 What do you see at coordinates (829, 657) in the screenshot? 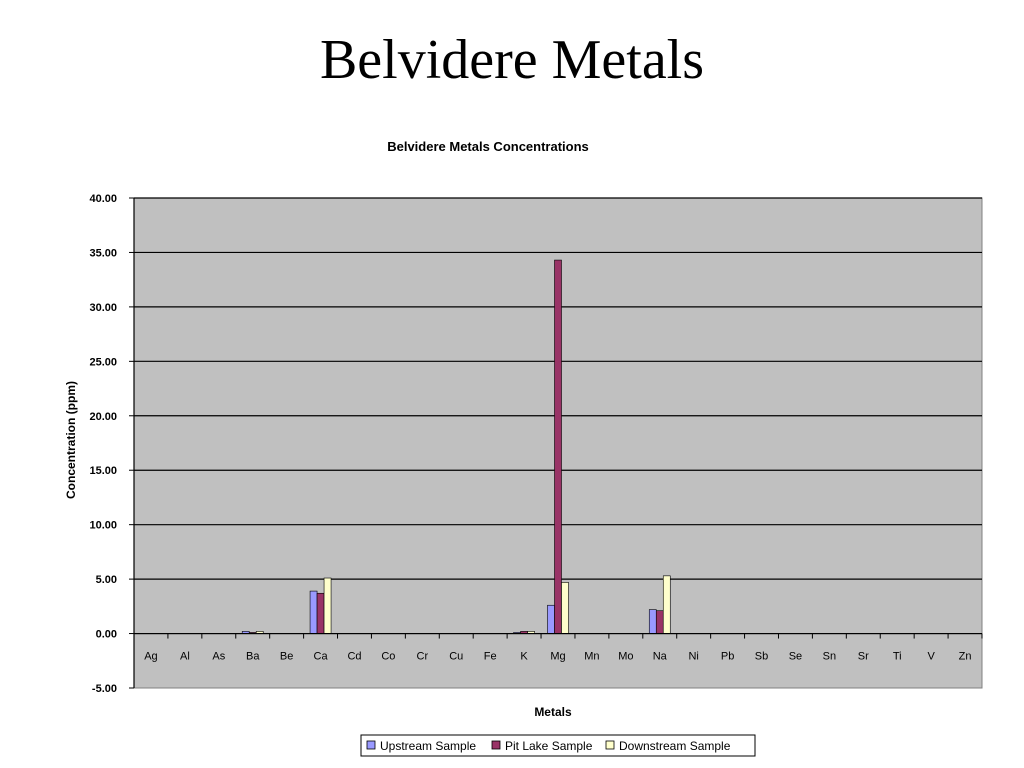
I see `x-tick-label: Sn` at bounding box center [829, 657].